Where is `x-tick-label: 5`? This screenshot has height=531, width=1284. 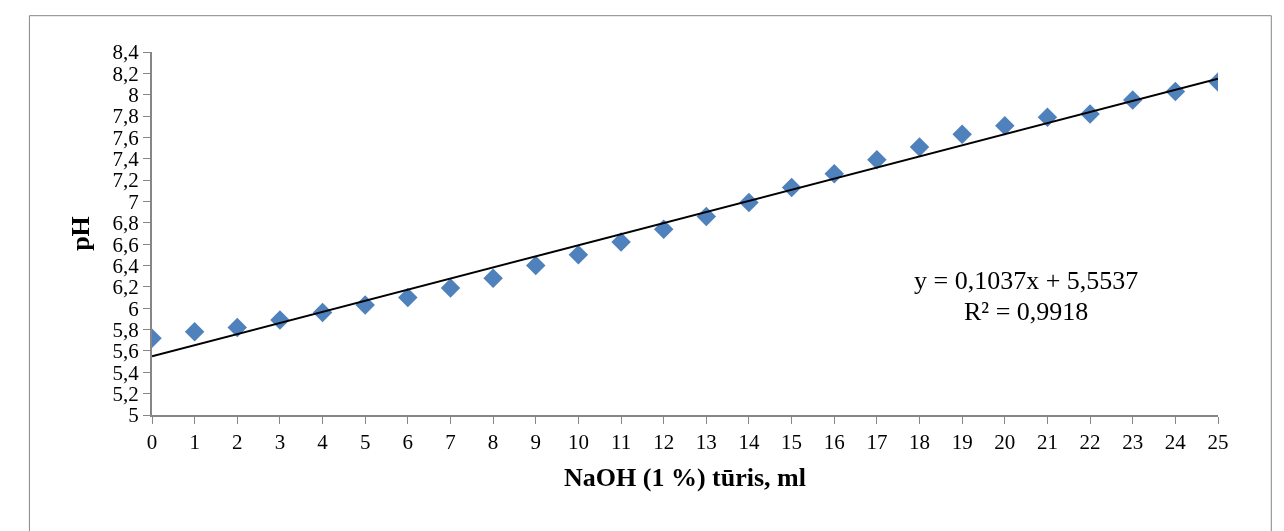 x-tick-label: 5 is located at coordinates (365, 442).